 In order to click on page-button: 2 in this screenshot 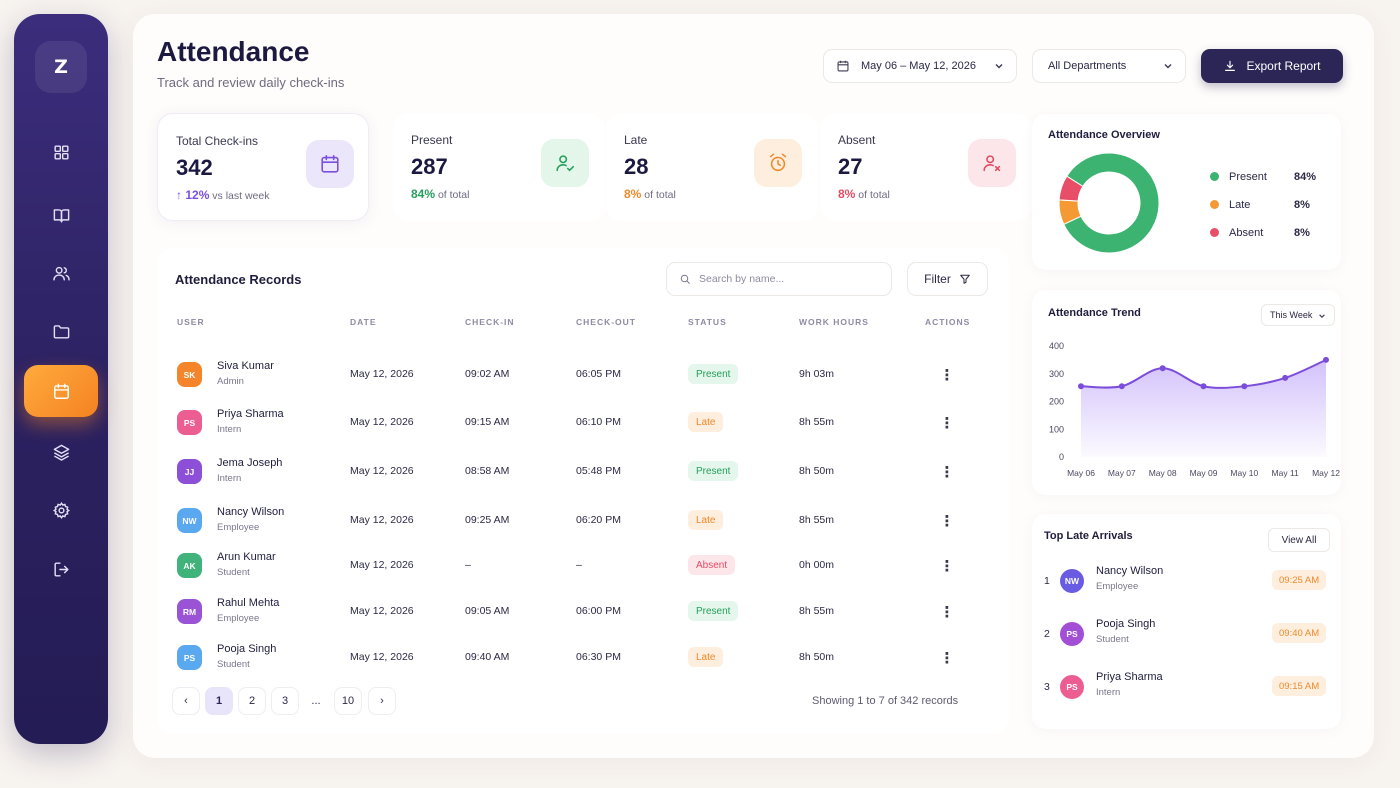, I will do `click(252, 701)`.